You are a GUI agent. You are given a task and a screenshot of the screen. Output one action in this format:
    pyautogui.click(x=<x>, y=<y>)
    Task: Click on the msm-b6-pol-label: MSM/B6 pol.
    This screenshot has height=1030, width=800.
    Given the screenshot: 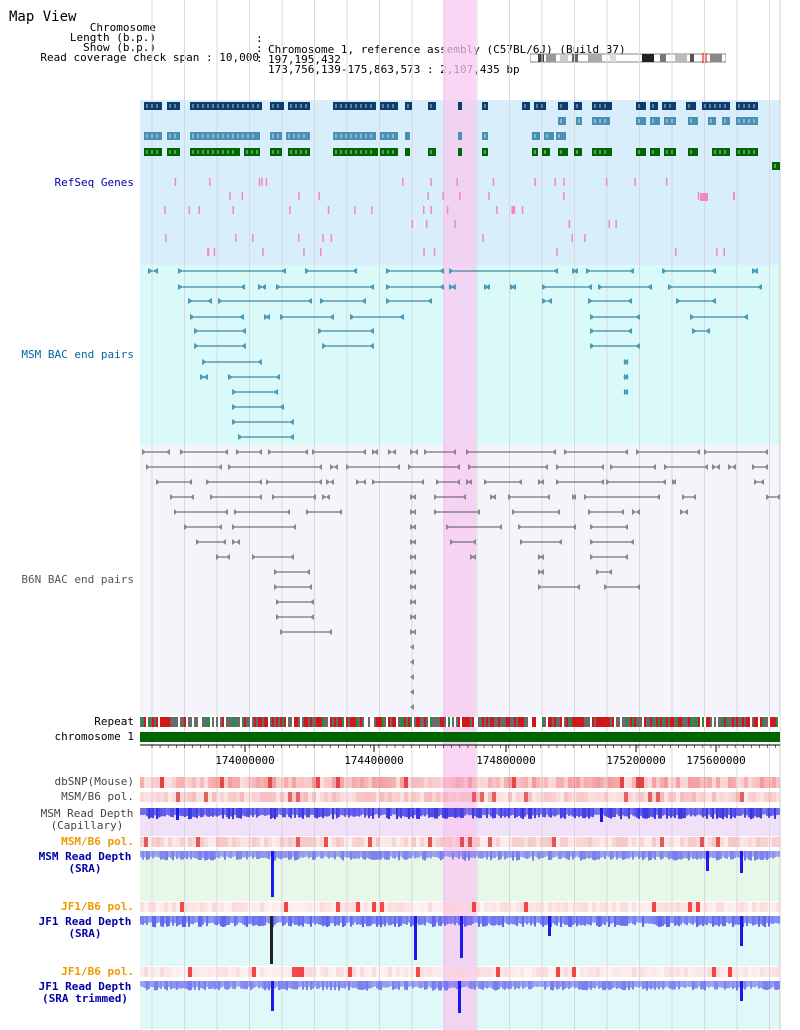 What is the action you would take?
    pyautogui.click(x=97, y=796)
    